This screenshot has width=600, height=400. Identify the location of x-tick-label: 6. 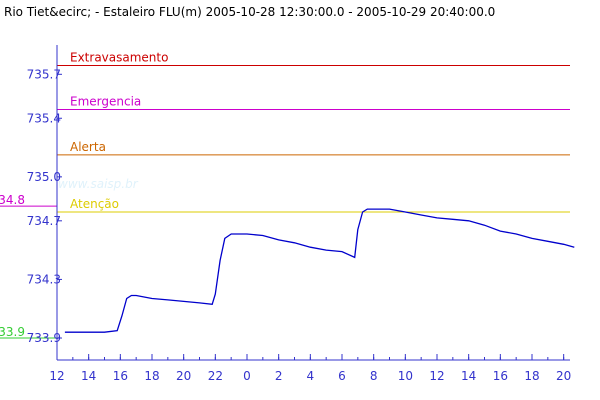
(342, 376).